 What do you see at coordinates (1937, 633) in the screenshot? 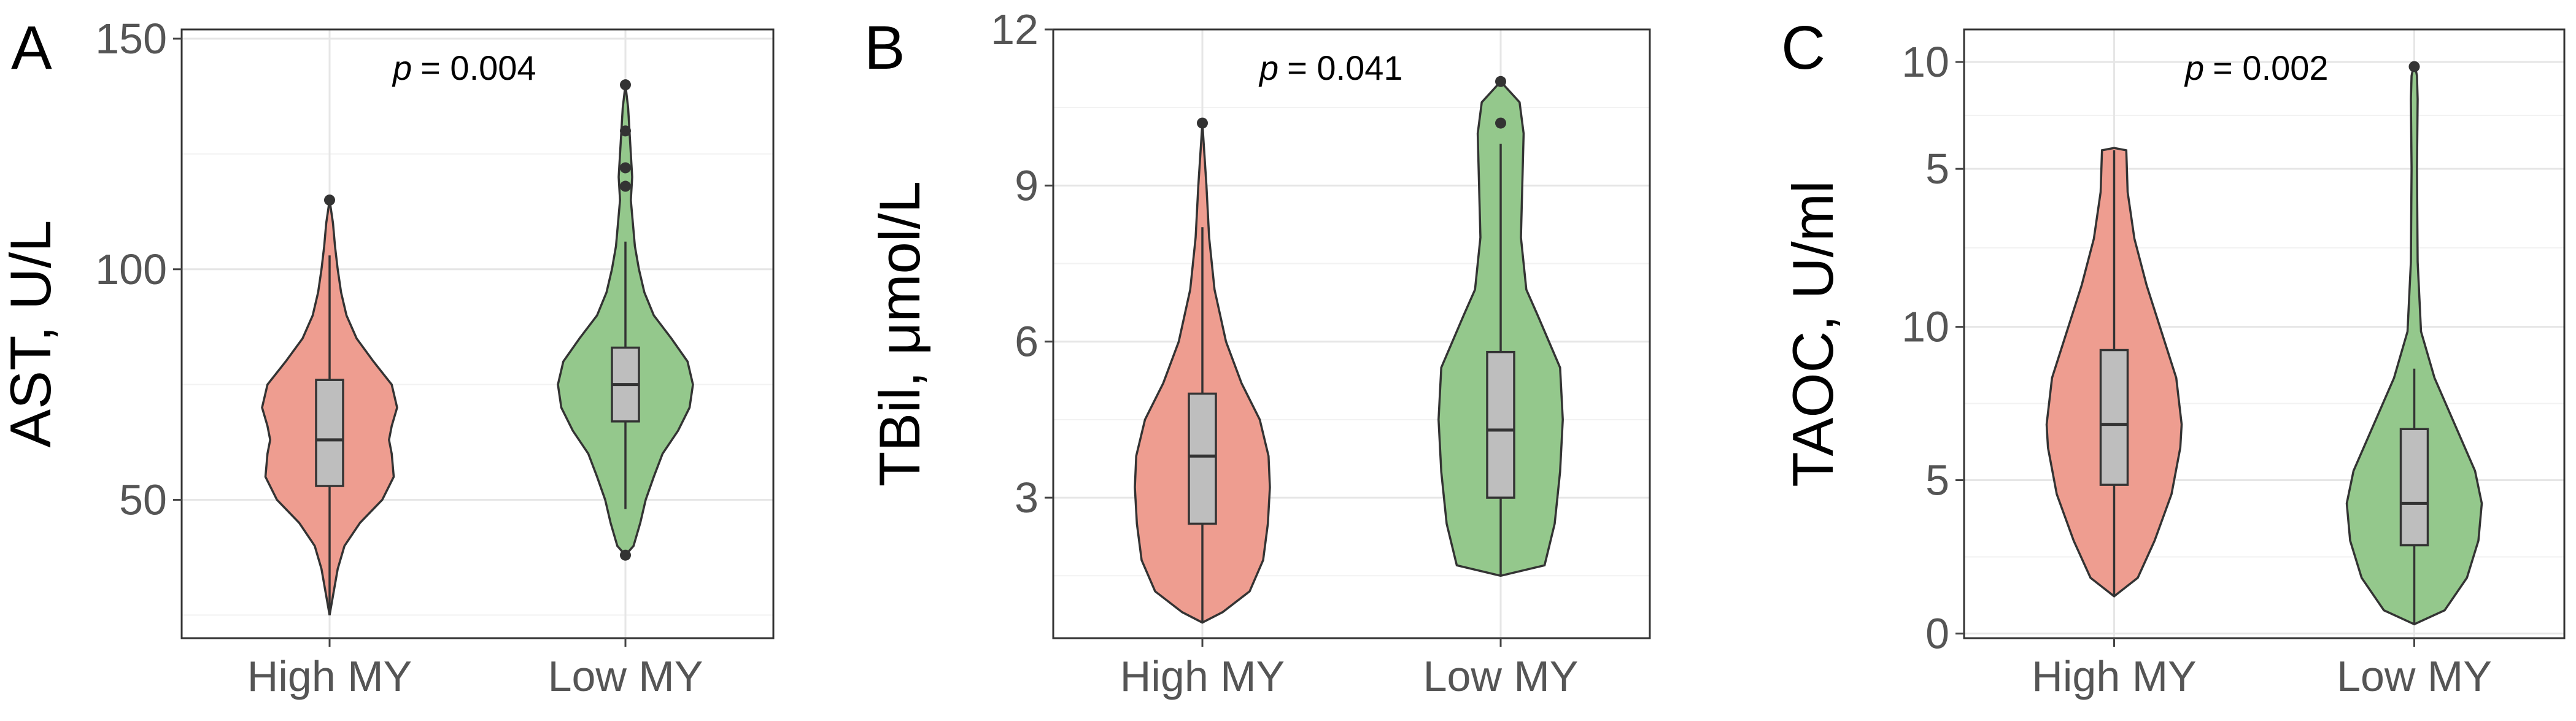
I see `y-tick-label: 0` at bounding box center [1937, 633].